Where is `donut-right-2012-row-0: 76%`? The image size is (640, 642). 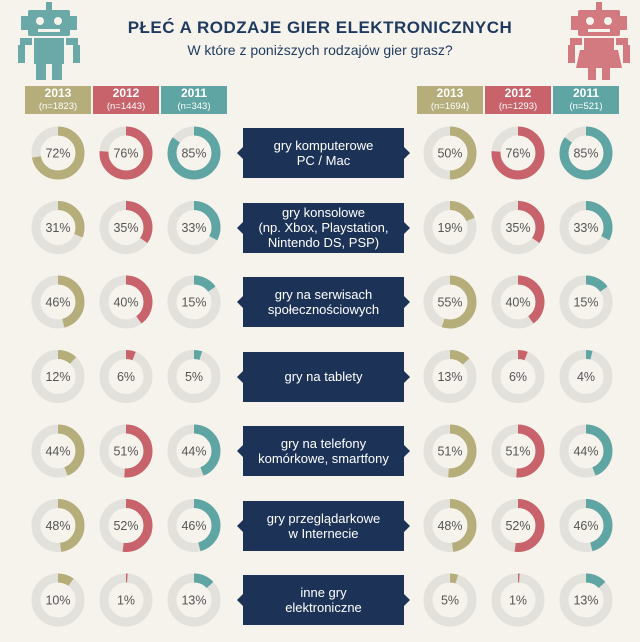
donut-right-2012-row-0: 76% is located at coordinates (518, 153).